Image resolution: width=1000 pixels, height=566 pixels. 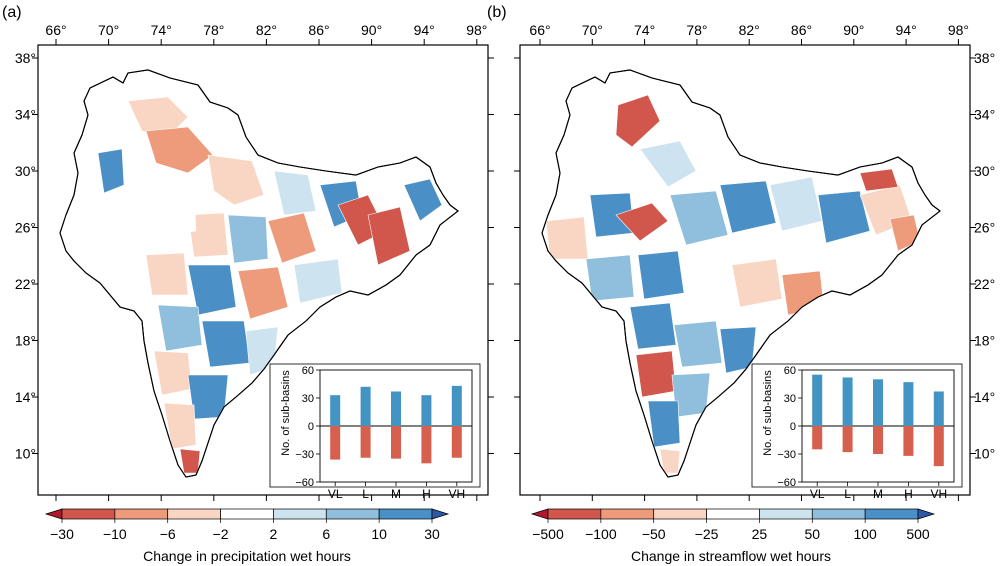 What do you see at coordinates (768, 413) in the screenshot?
I see `inset-ylabel-b: No. of sub-basins` at bounding box center [768, 413].